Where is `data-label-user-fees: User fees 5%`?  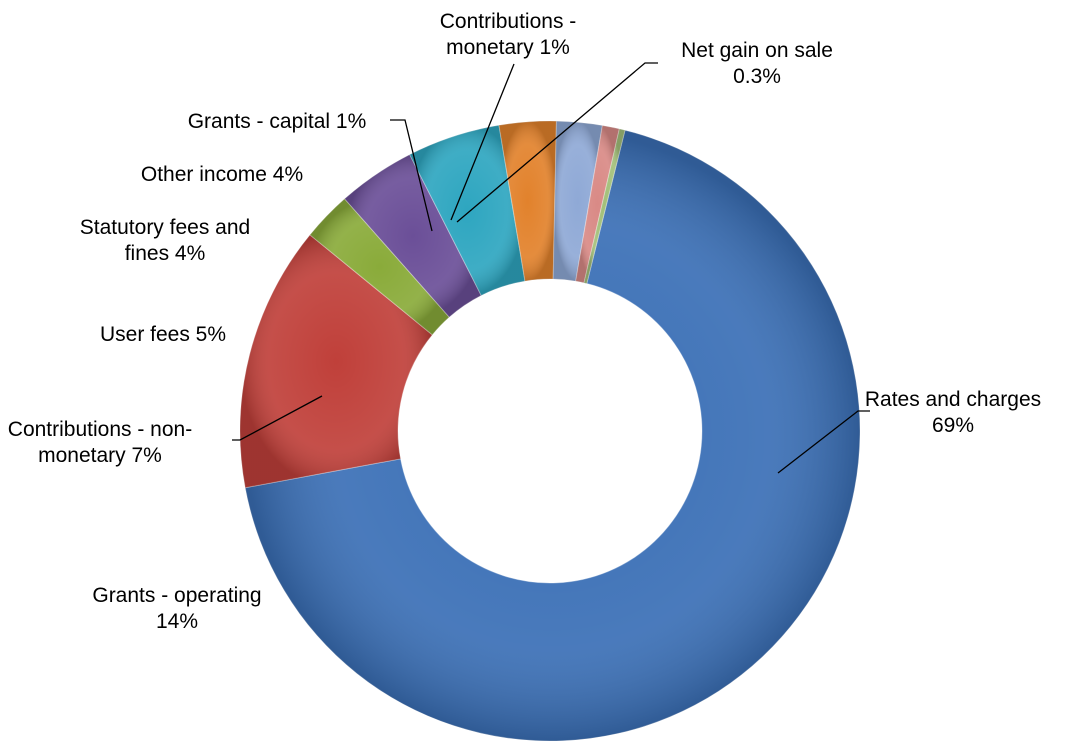 data-label-user-fees: User fees 5% is located at coordinates (163, 334).